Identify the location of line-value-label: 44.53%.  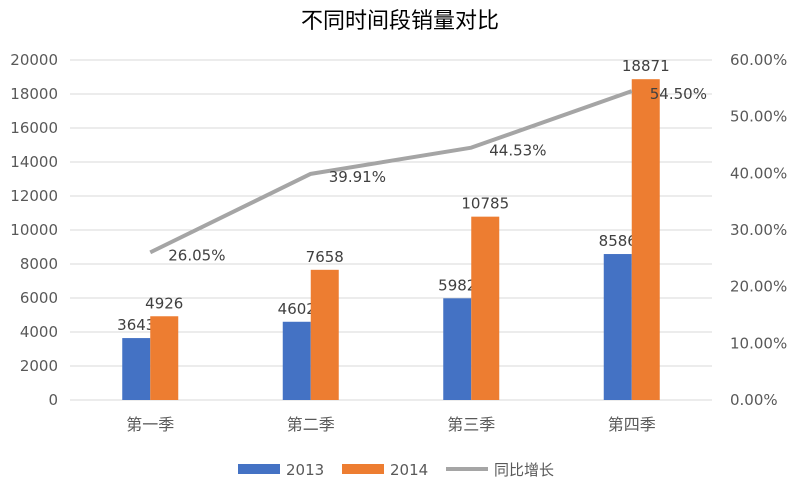
(517, 151).